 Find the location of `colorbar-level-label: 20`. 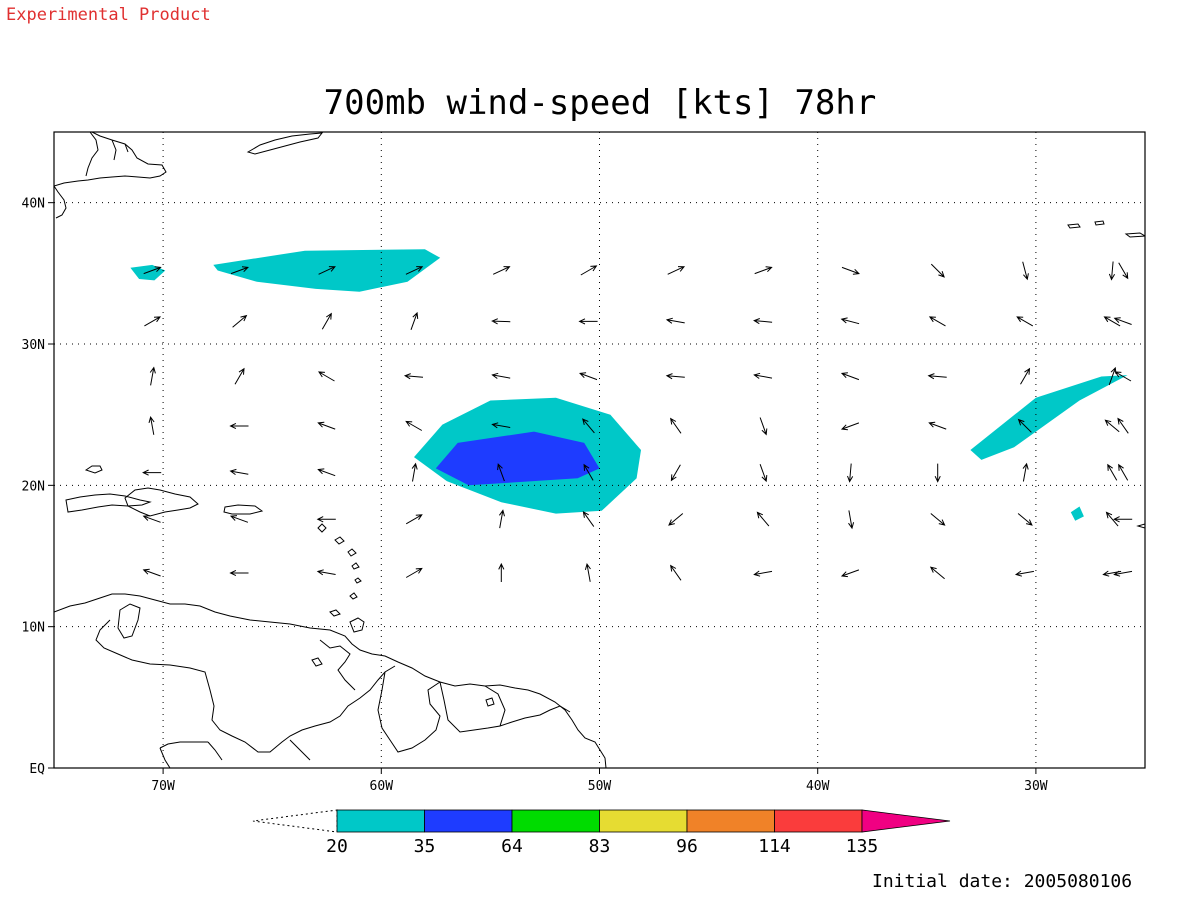

colorbar-level-label: 20 is located at coordinates (337, 846).